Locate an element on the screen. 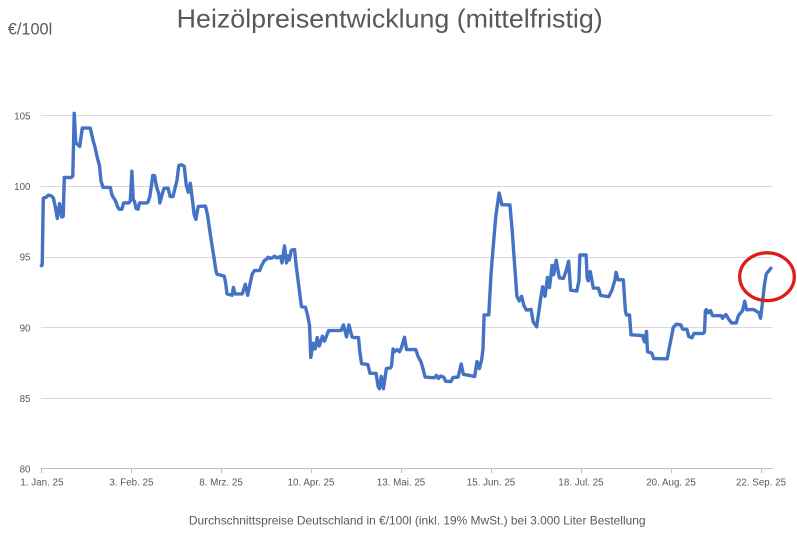 Image resolution: width=797 pixels, height=533 pixels. svg-text: 90 is located at coordinates (25, 328).